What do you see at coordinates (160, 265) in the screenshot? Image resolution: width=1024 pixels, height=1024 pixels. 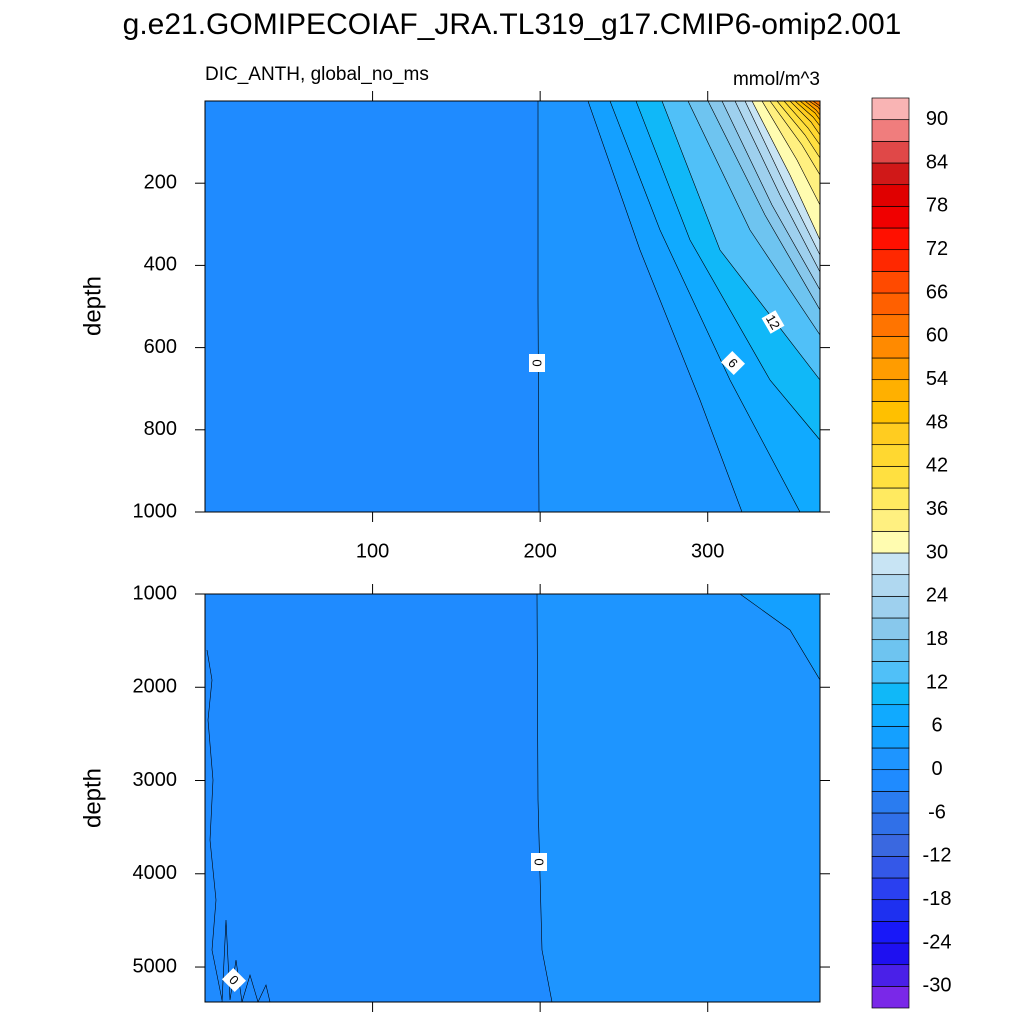 I see `y-tick-label: 400` at bounding box center [160, 265].